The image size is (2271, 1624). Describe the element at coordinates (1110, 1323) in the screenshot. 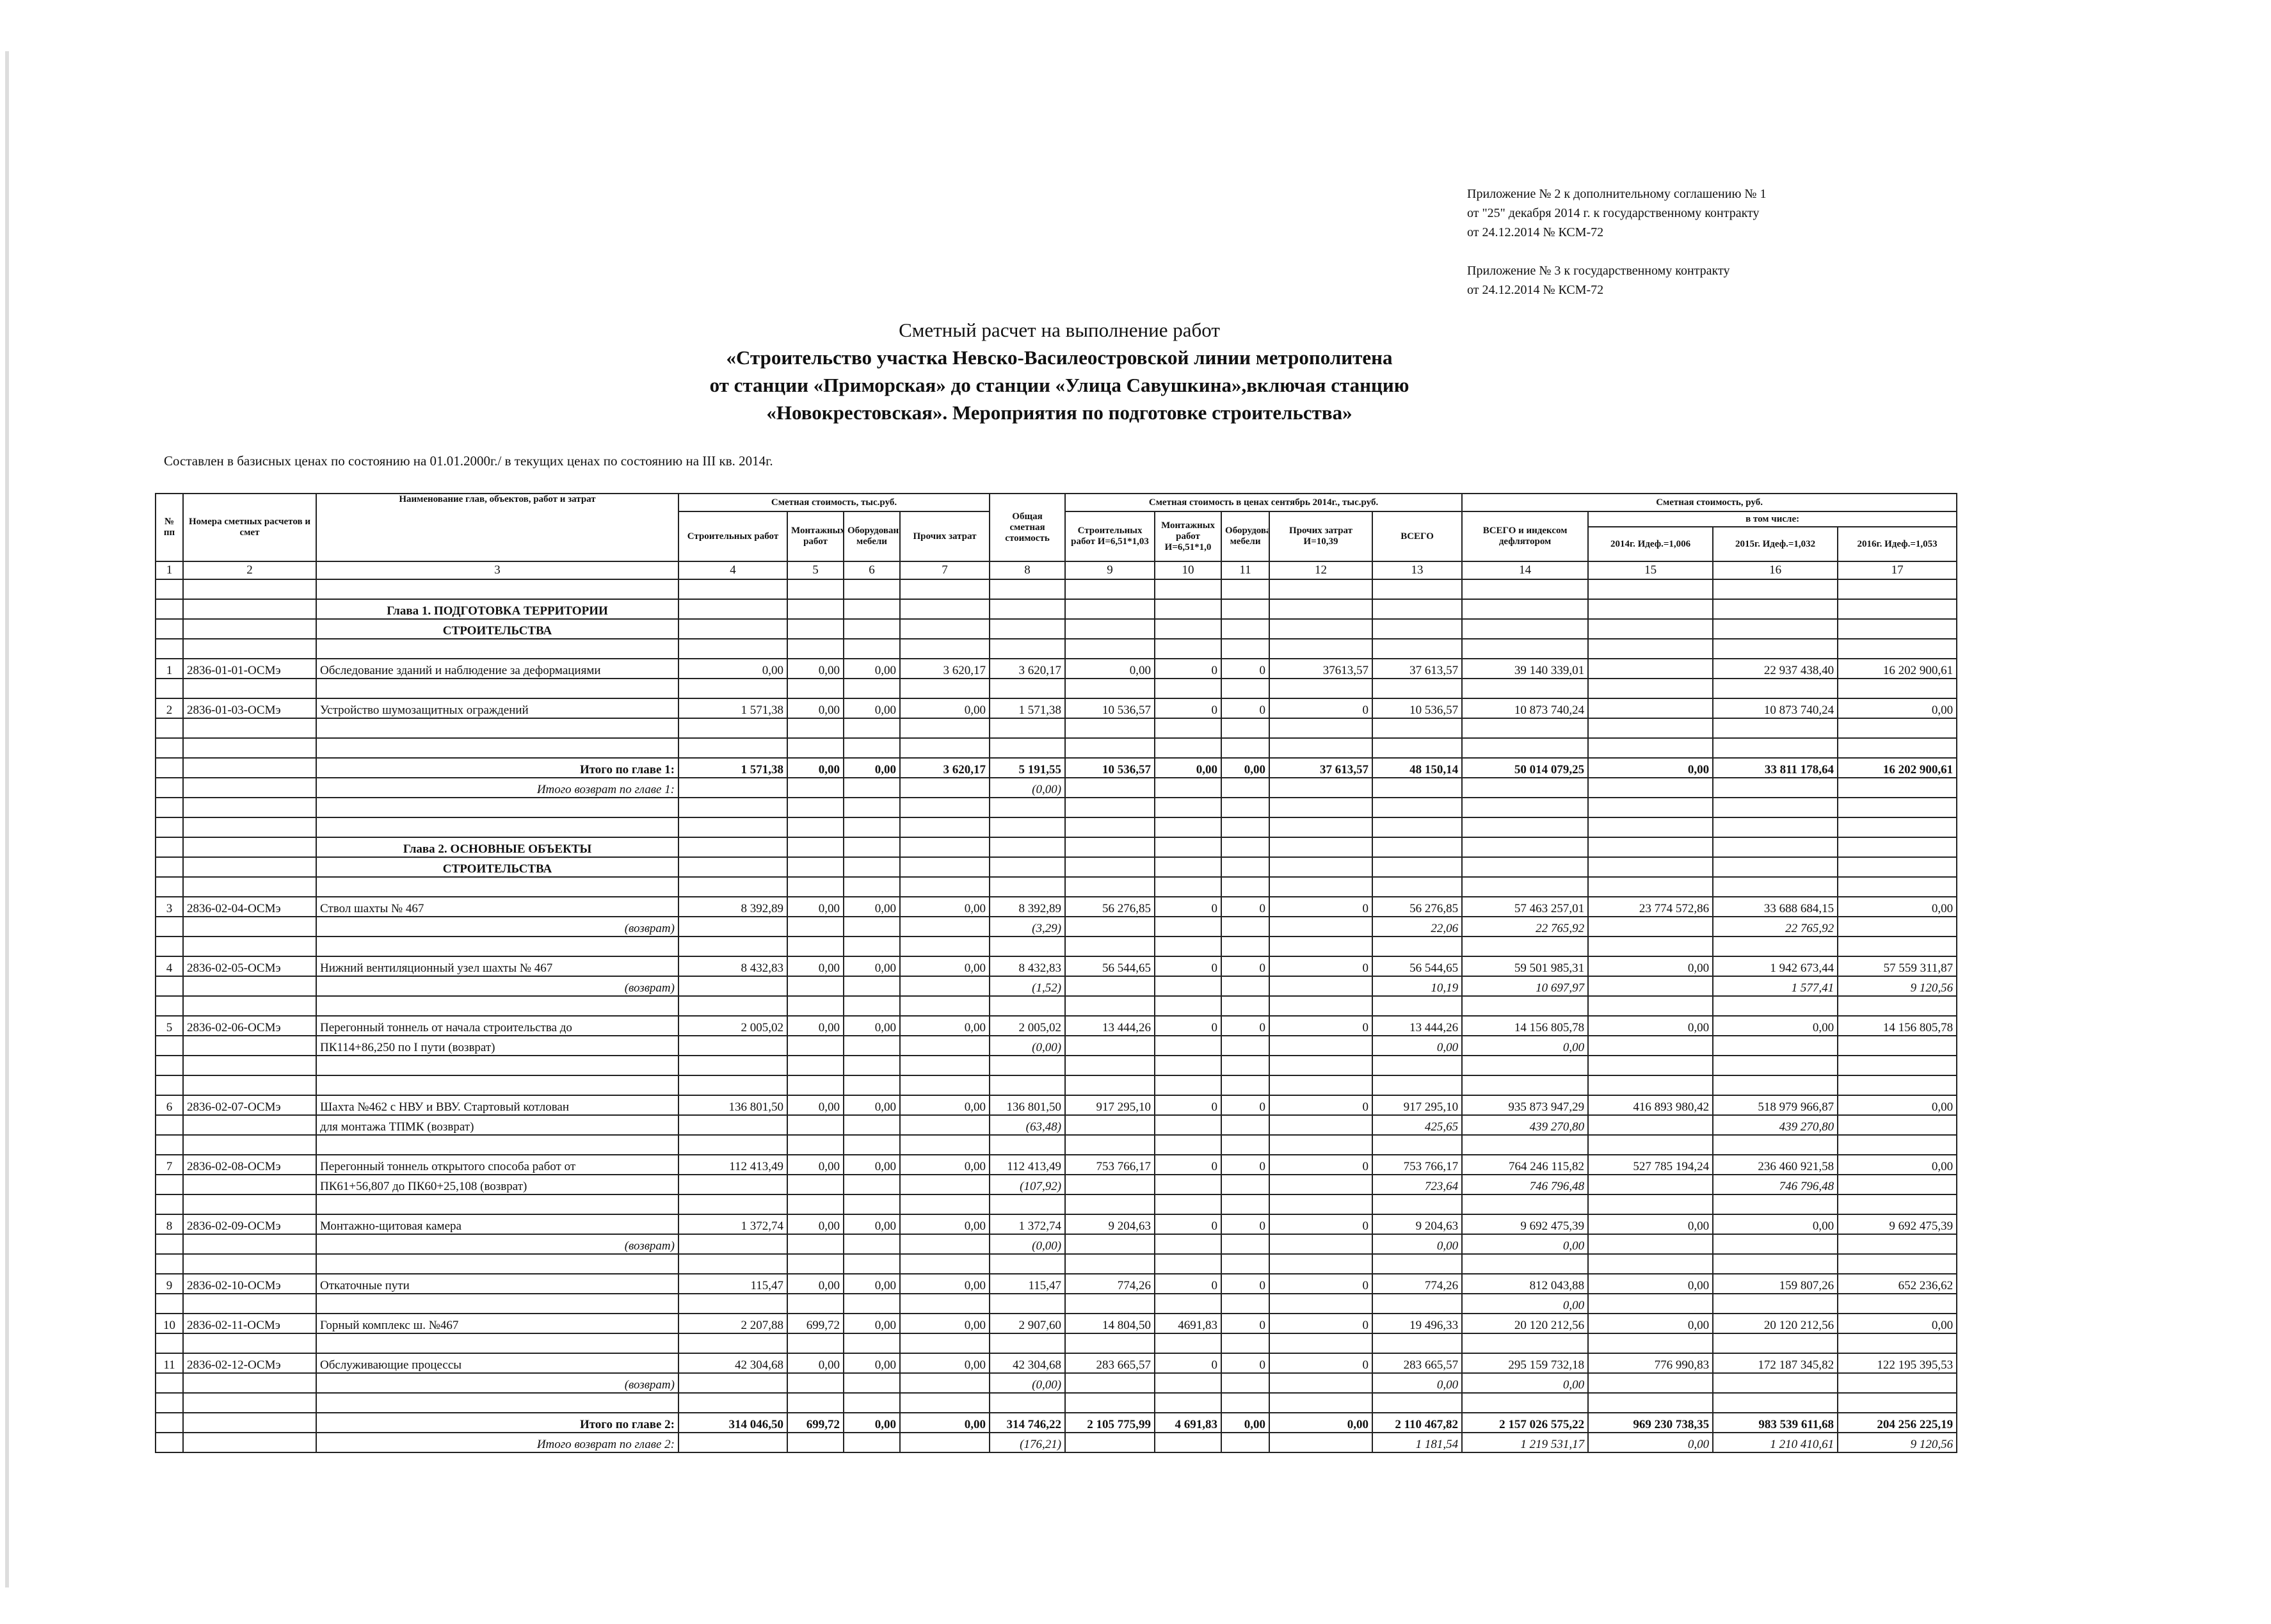

I see `cell: 14 804,50` at that location.